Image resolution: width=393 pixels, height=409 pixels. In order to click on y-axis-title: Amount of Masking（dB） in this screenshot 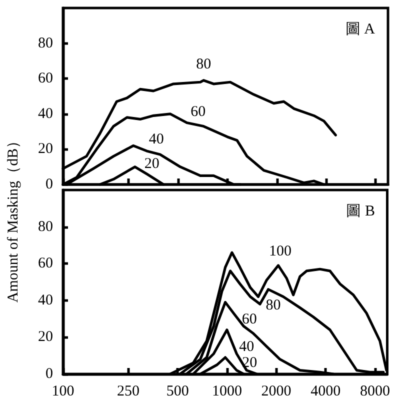, I will do `click(13, 218)`.